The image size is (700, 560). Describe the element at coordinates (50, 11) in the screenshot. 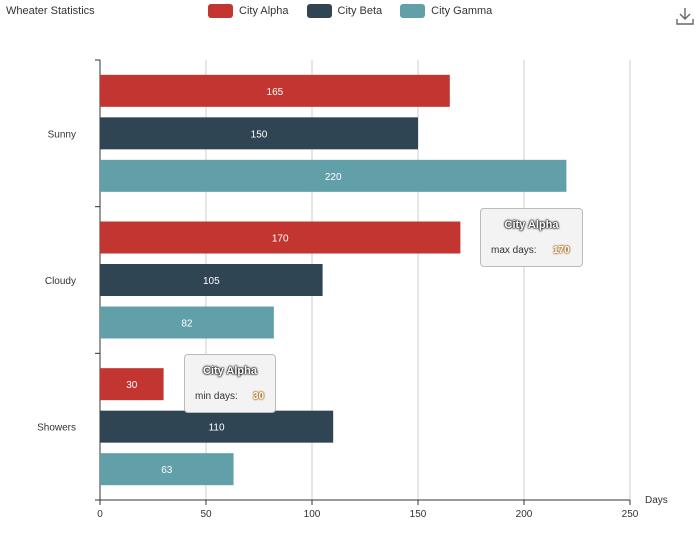

I see `chart-title: Wheater Statistics` at that location.